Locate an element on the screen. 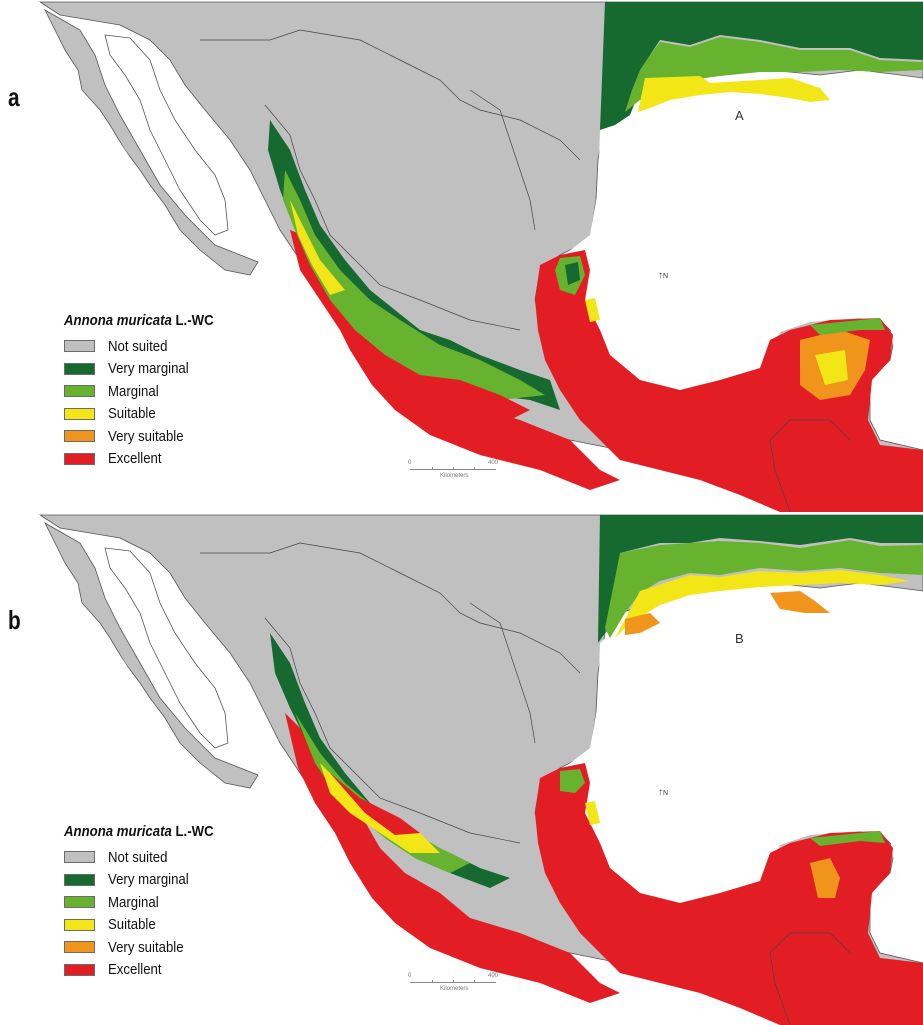  scale-bar-a: 0 400 Kilometers is located at coordinates (453, 472).